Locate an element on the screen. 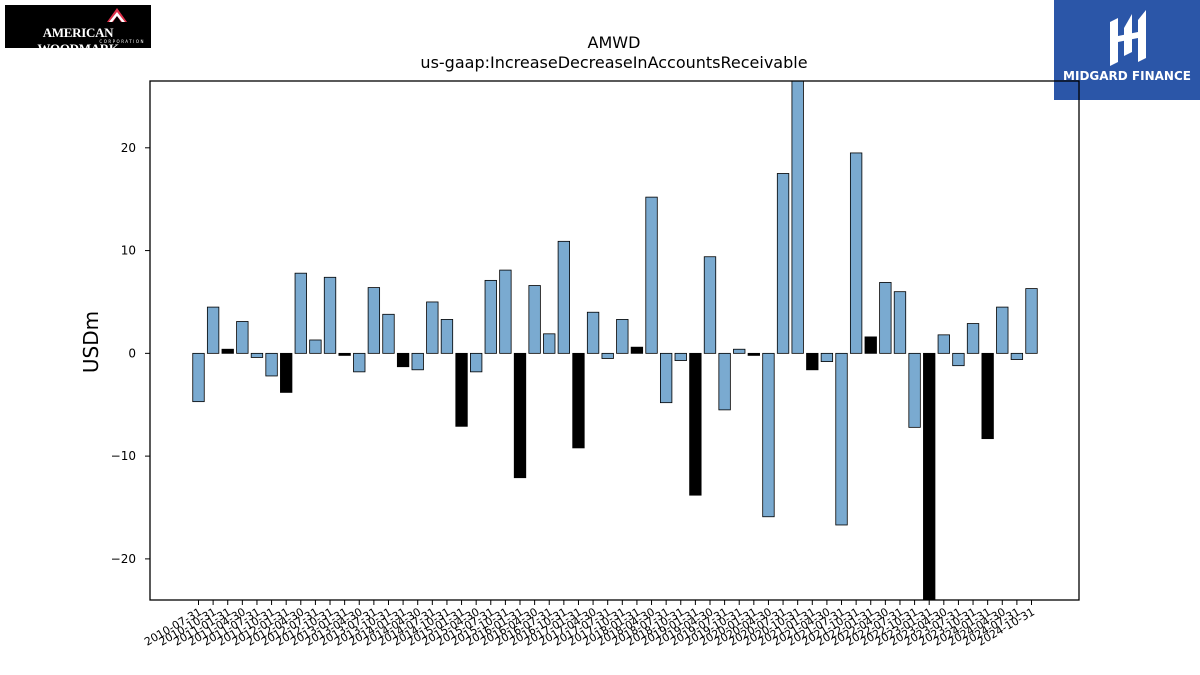 The image size is (1200, 675). midgard-emblem-icon is located at coordinates (1128, 38).